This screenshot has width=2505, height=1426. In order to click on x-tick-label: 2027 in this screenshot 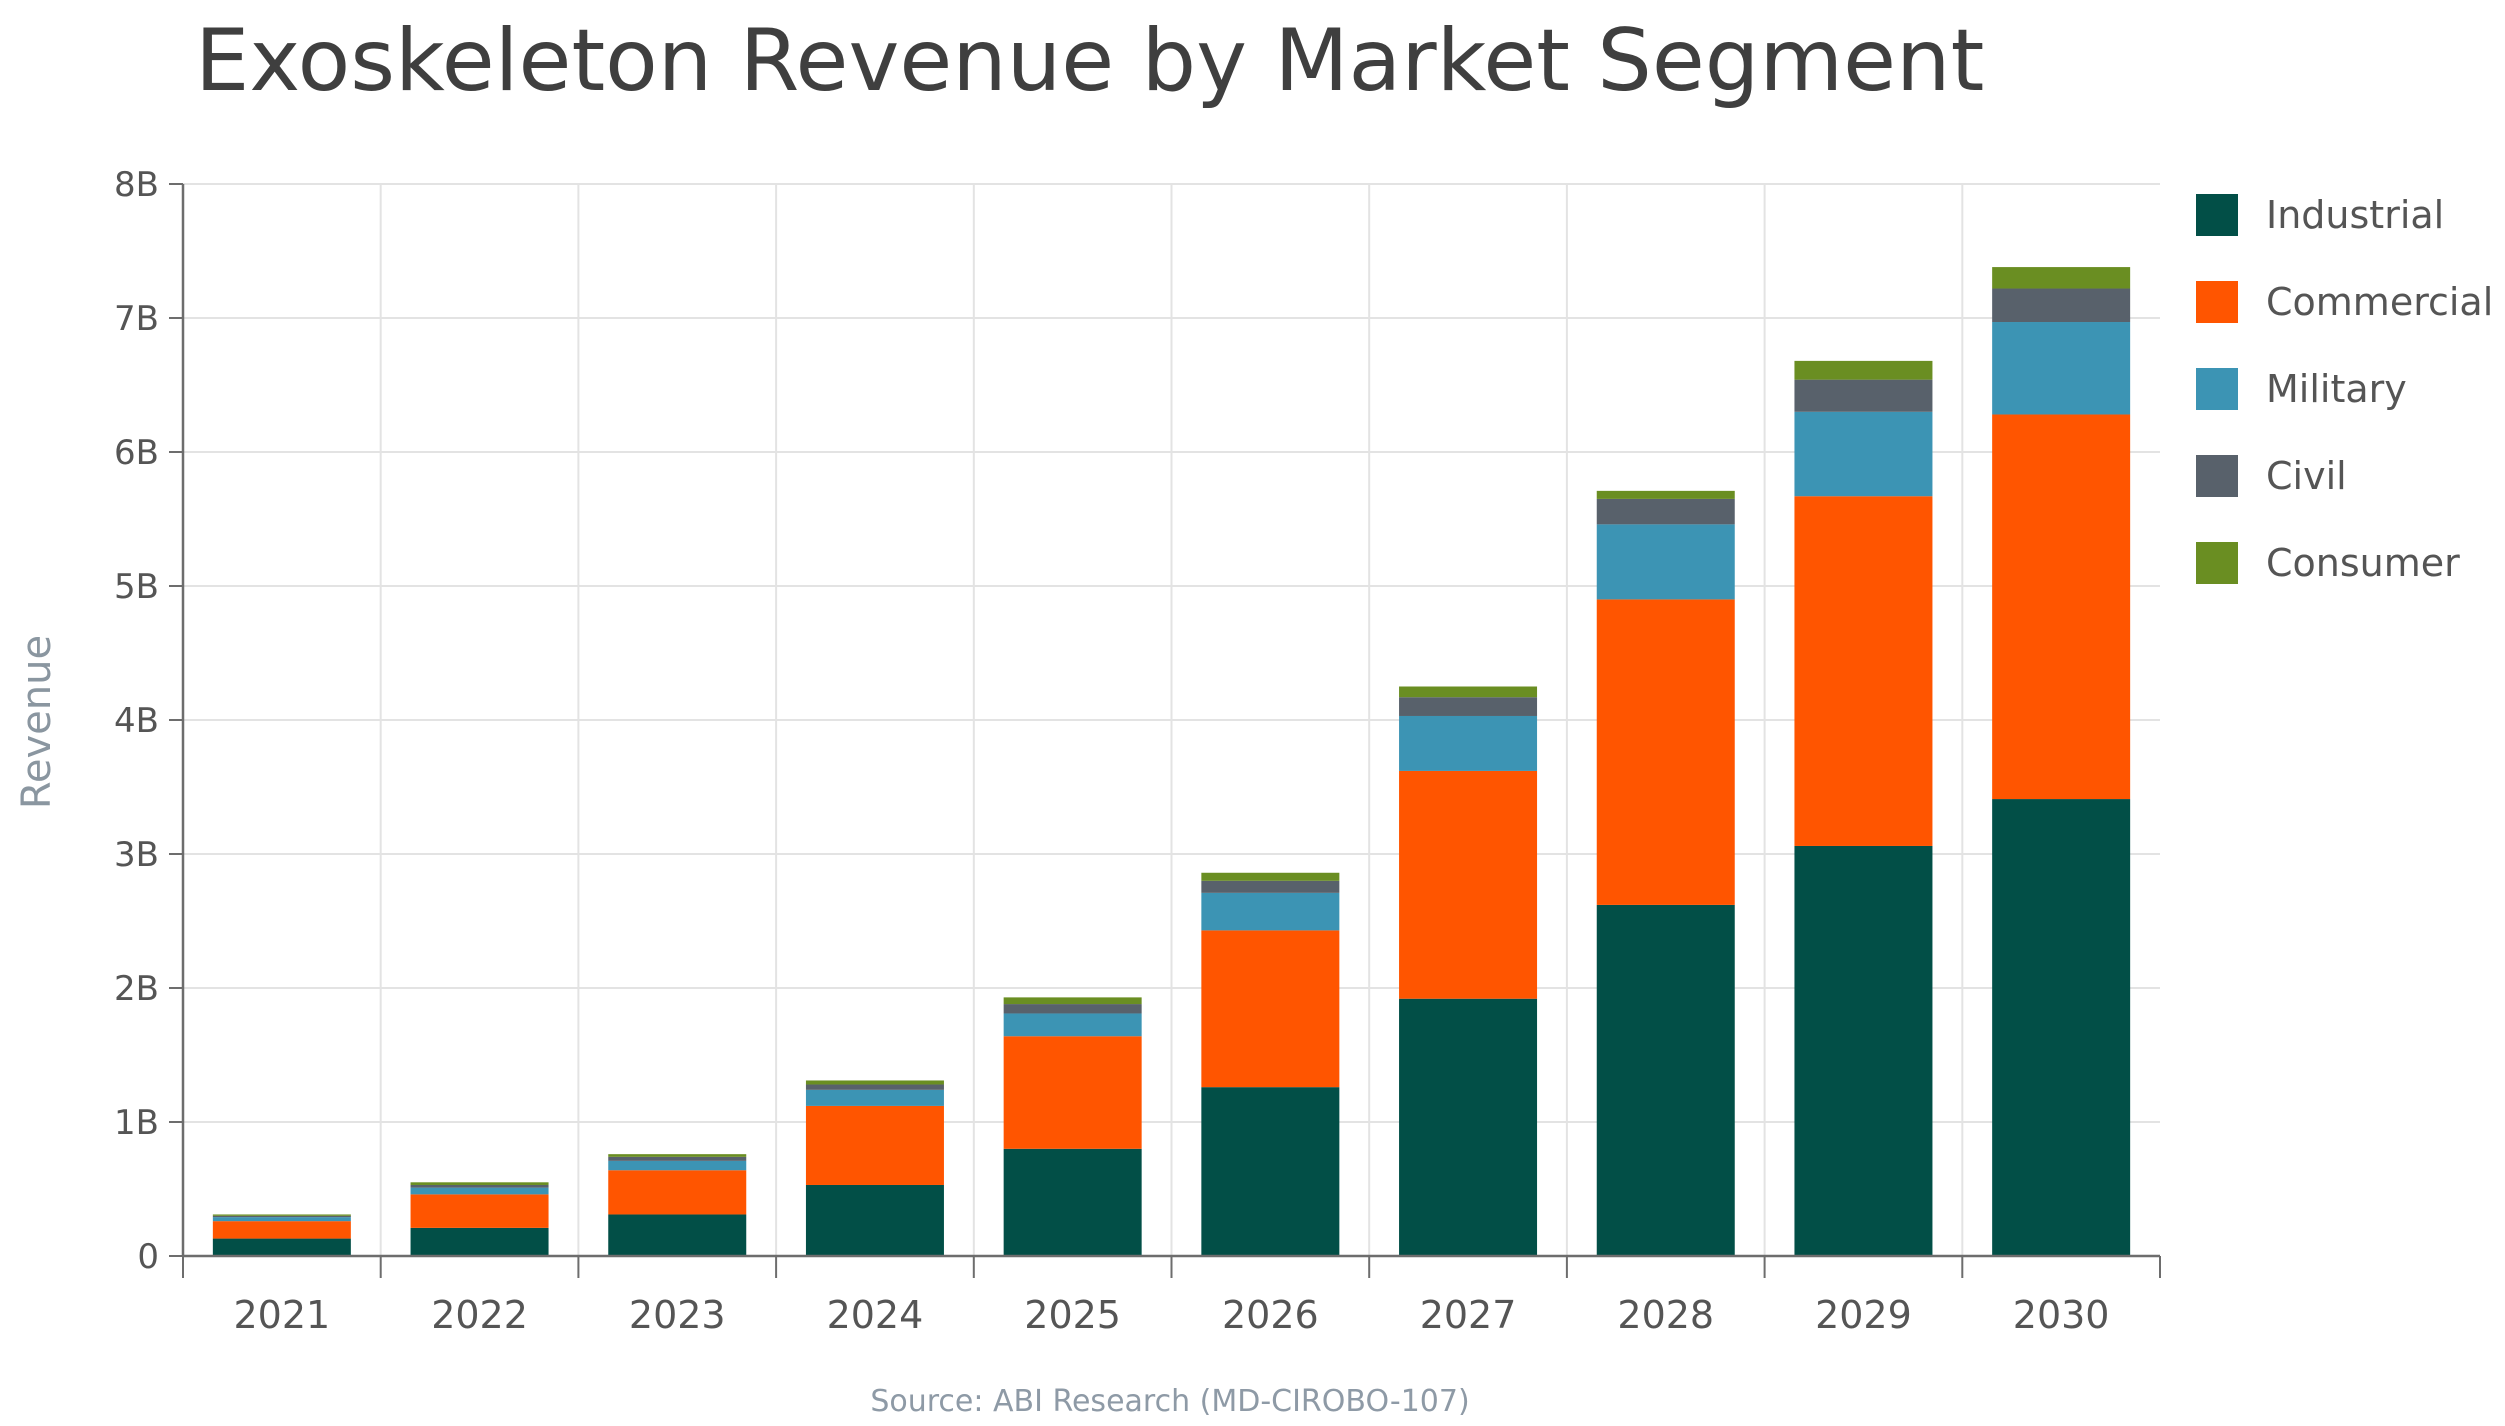, I will do `click(1468, 1315)`.